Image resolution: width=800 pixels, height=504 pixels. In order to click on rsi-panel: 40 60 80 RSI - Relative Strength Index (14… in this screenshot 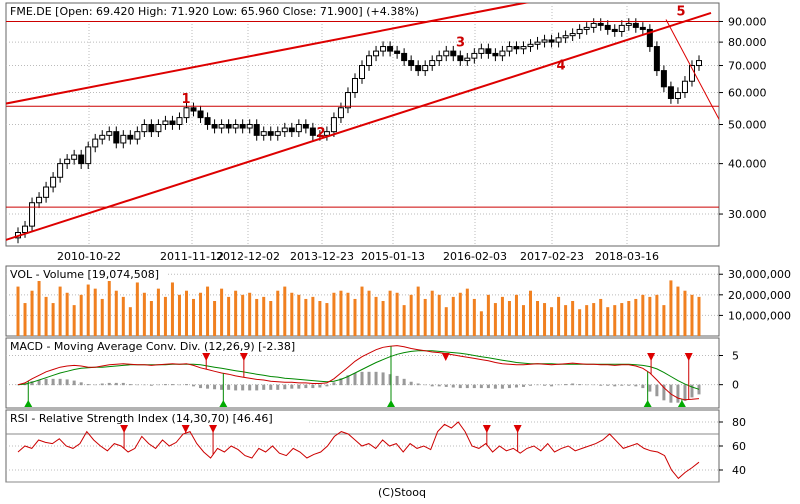, I will do `click(375, 446)`.